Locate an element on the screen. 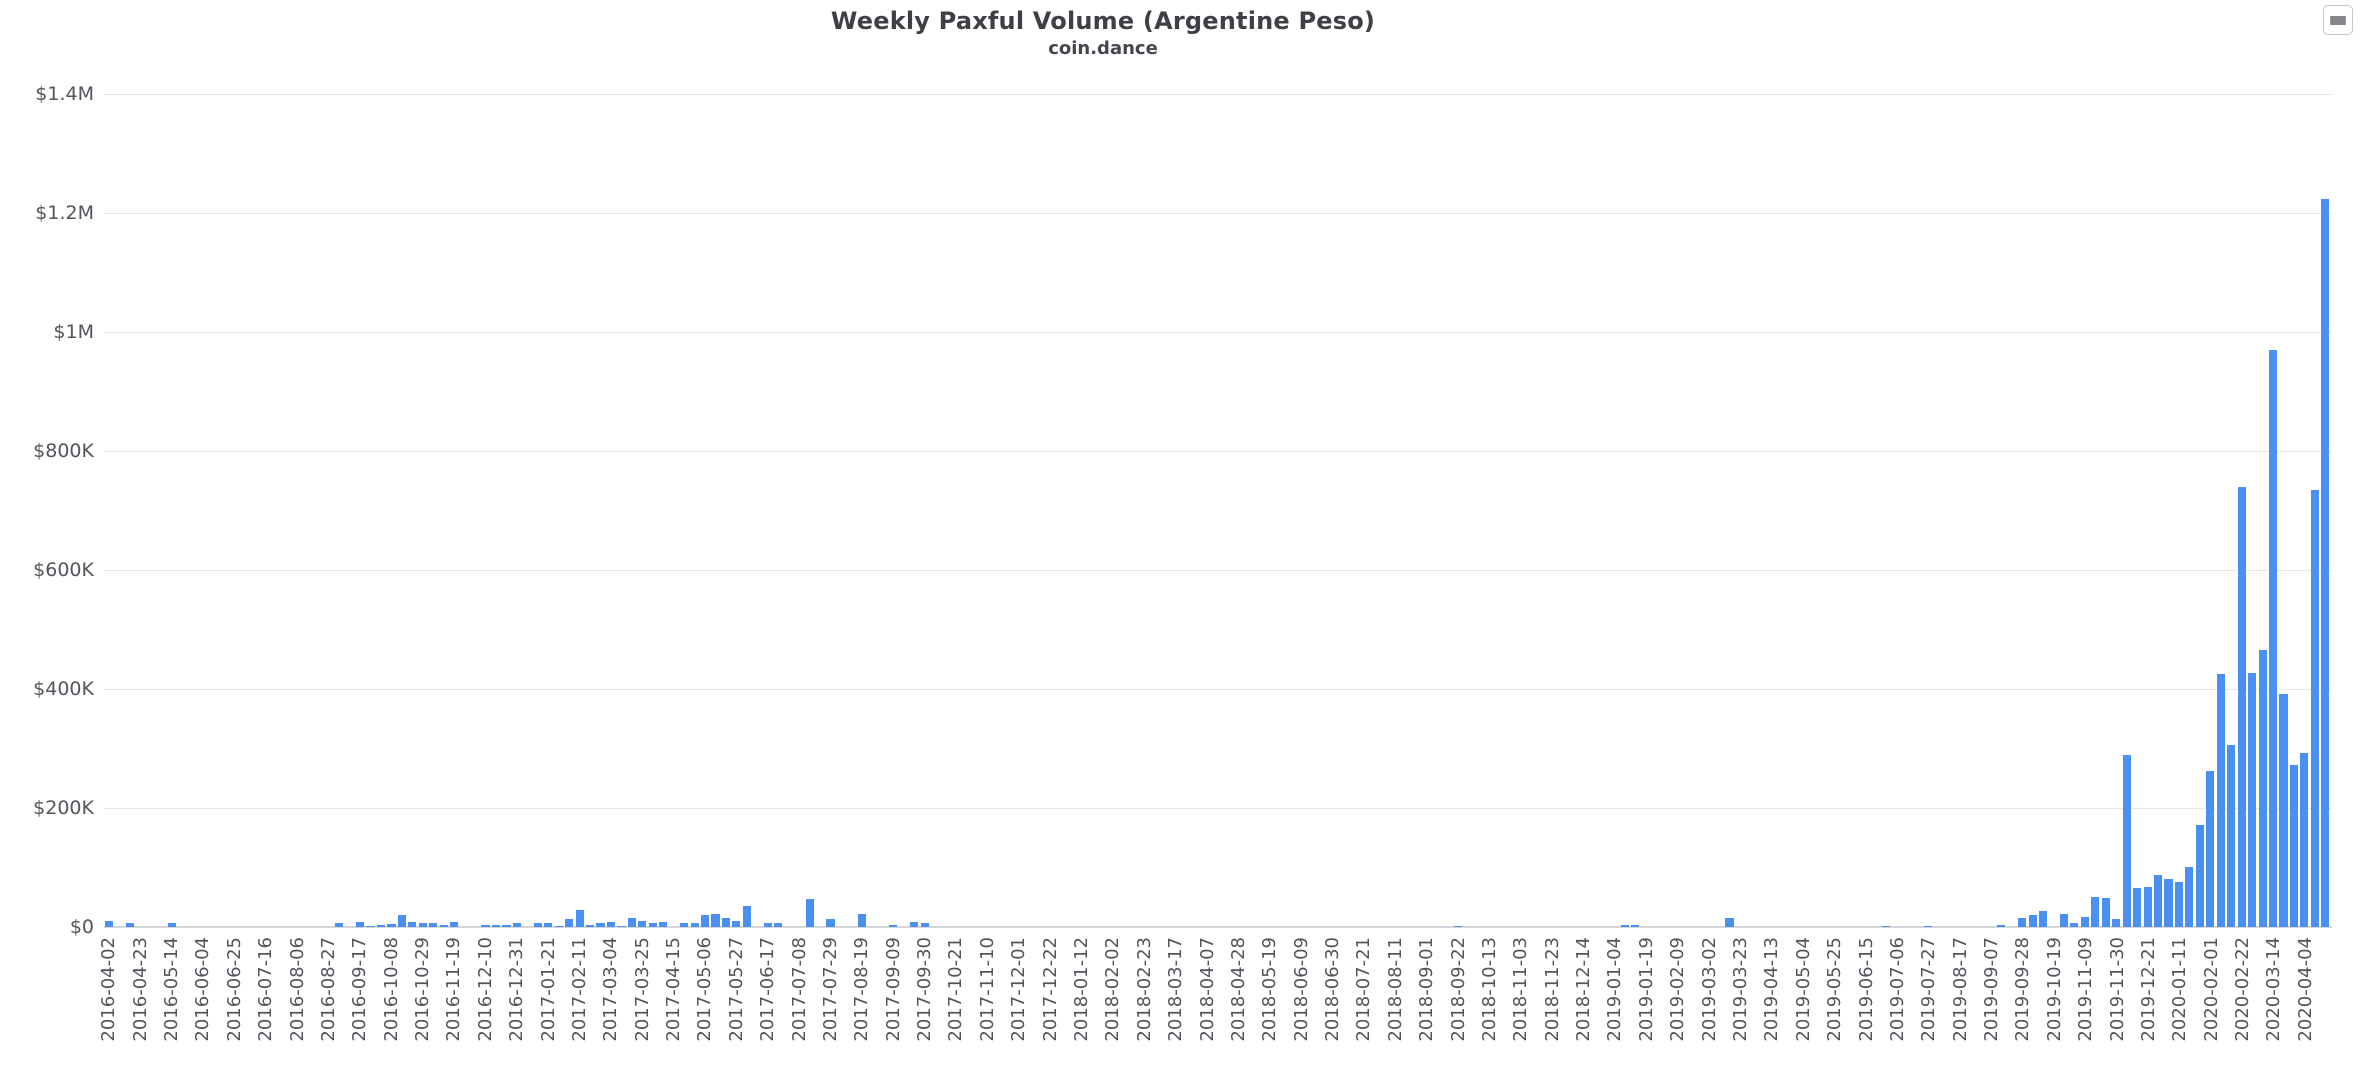 Image resolution: width=2364 pixels, height=1074 pixels. chart-context-menu-button is located at coordinates (2338, 20).